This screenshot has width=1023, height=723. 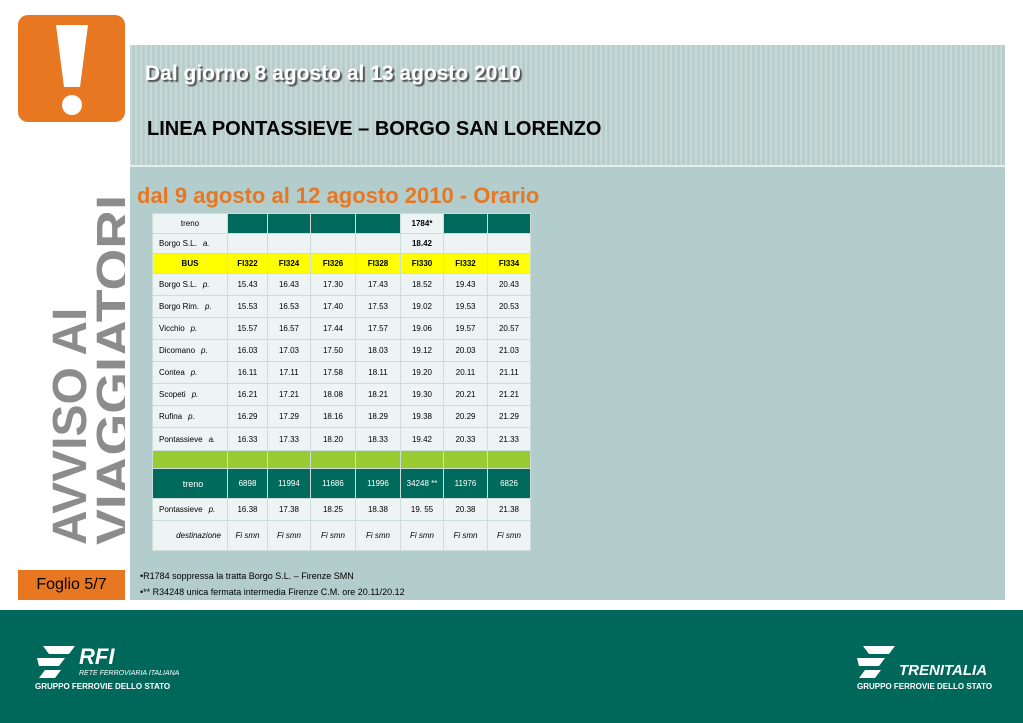 What do you see at coordinates (247, 394) in the screenshot?
I see `table-cell: 16.21` at bounding box center [247, 394].